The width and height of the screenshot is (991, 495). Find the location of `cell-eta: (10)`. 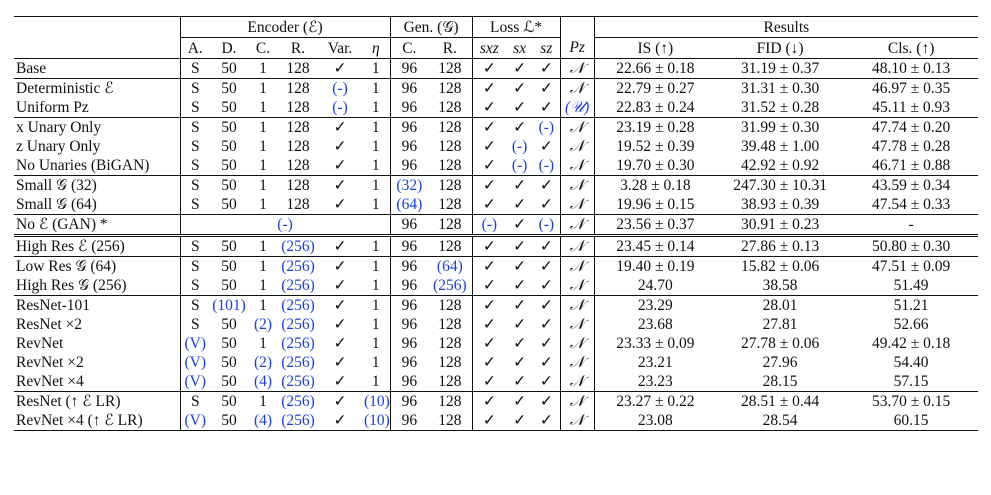

cell-eta: (10) is located at coordinates (376, 421).